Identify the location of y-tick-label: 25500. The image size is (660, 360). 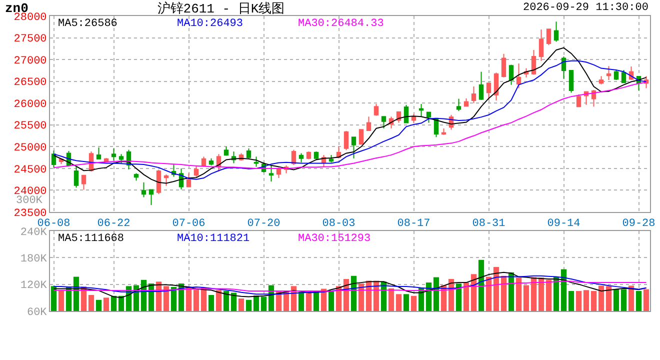
(30, 126).